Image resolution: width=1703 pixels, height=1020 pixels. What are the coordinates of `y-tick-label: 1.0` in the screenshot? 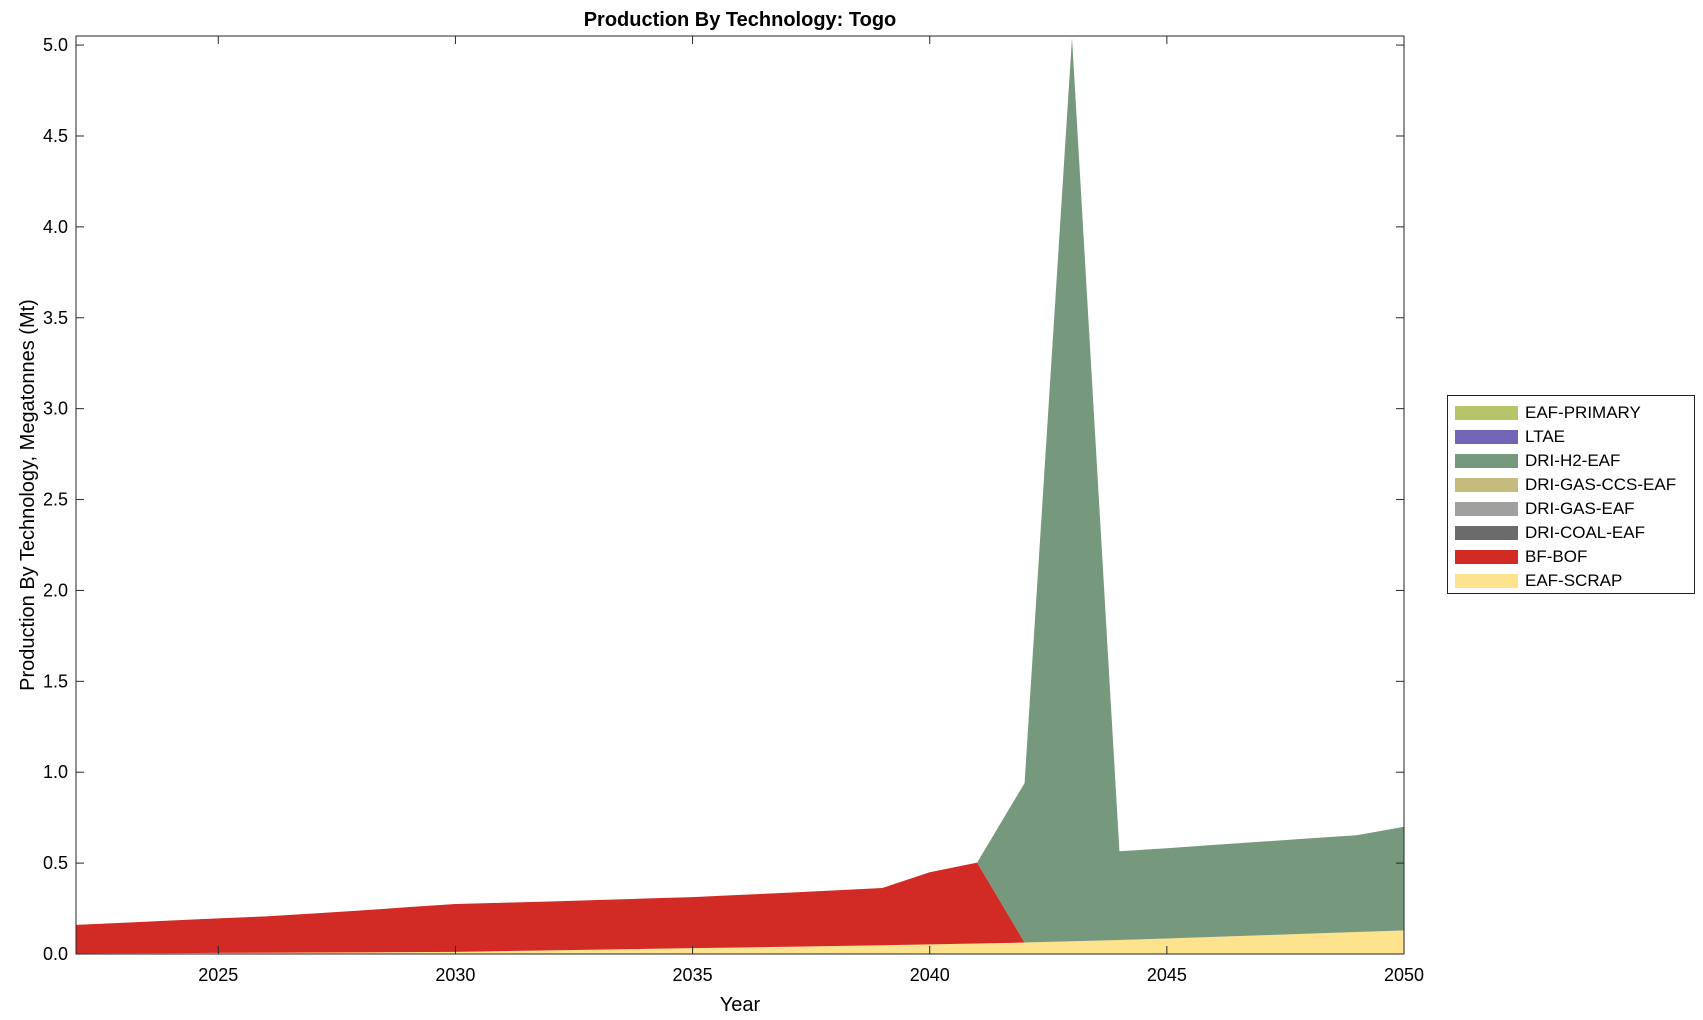 It's located at (55, 772).